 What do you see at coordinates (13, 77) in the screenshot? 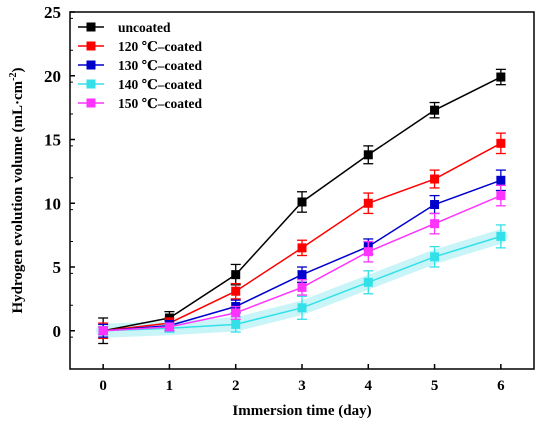
I see `y-axis-label-sup: -2` at bounding box center [13, 77].